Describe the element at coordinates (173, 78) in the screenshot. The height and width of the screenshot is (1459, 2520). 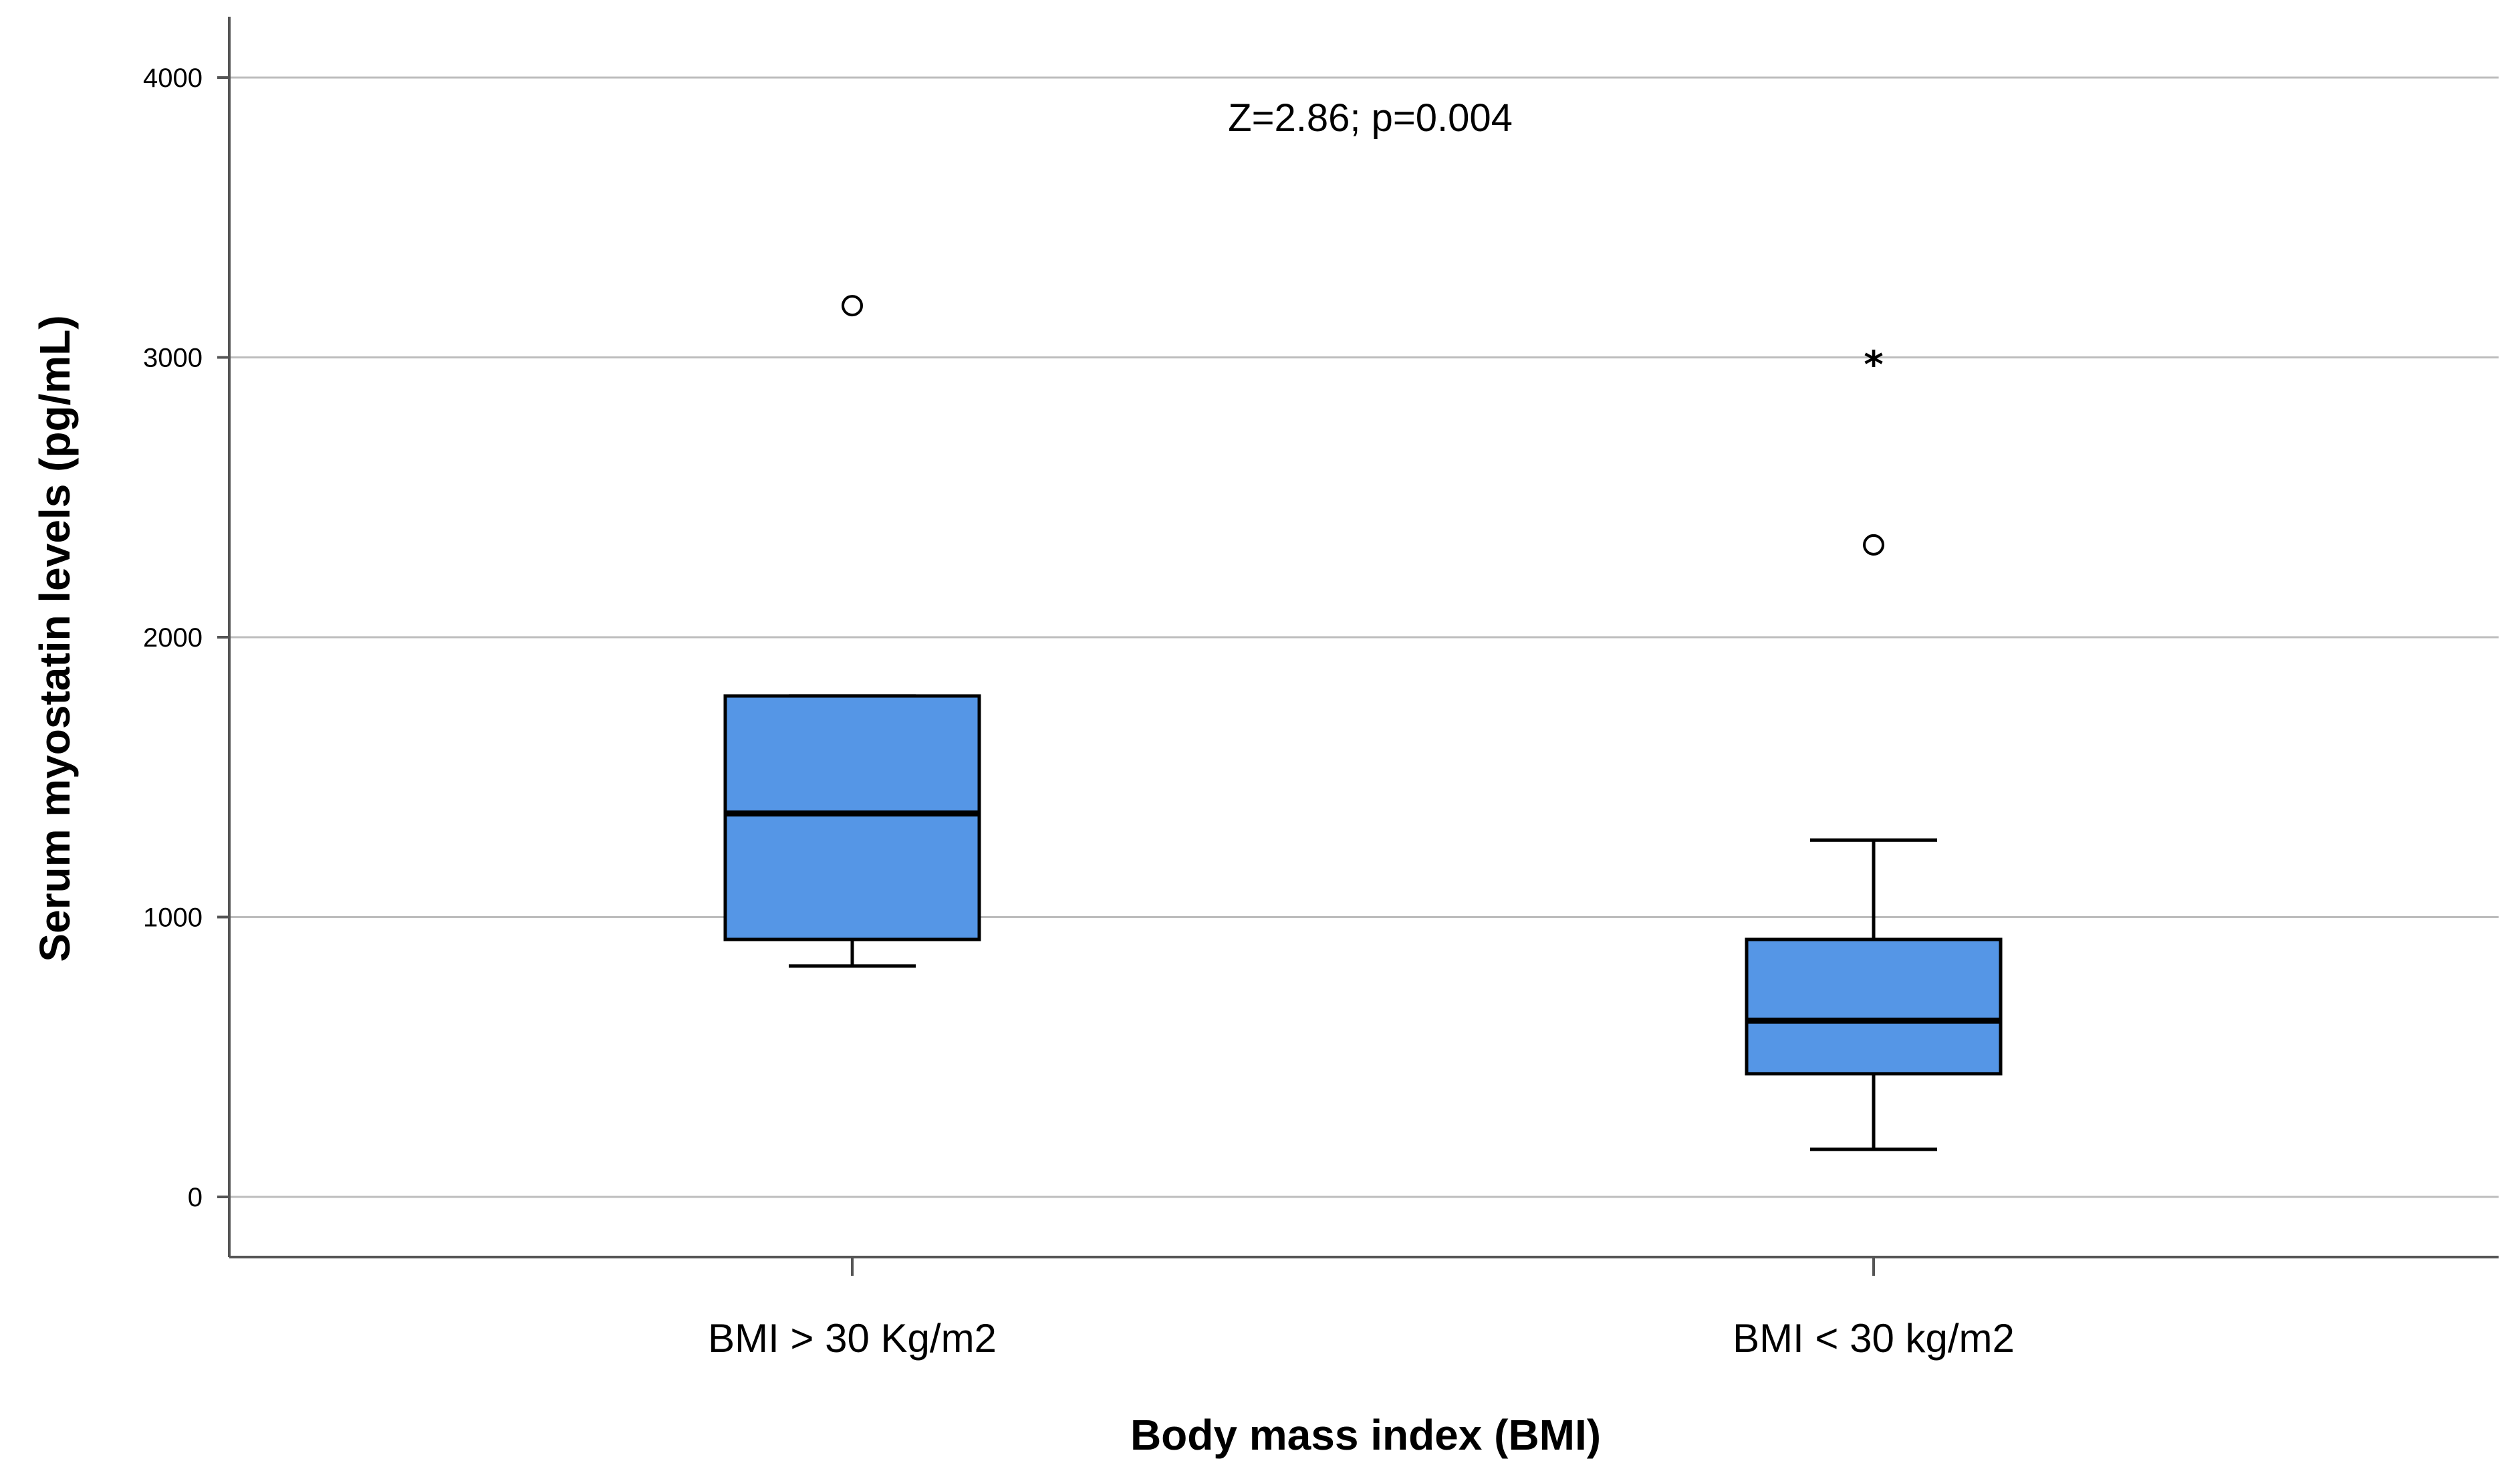
I see `y-tick-label: 4000` at that location.